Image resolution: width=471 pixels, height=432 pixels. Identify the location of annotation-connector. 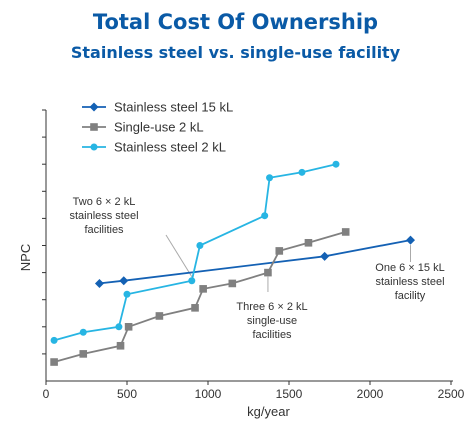
(179, 255).